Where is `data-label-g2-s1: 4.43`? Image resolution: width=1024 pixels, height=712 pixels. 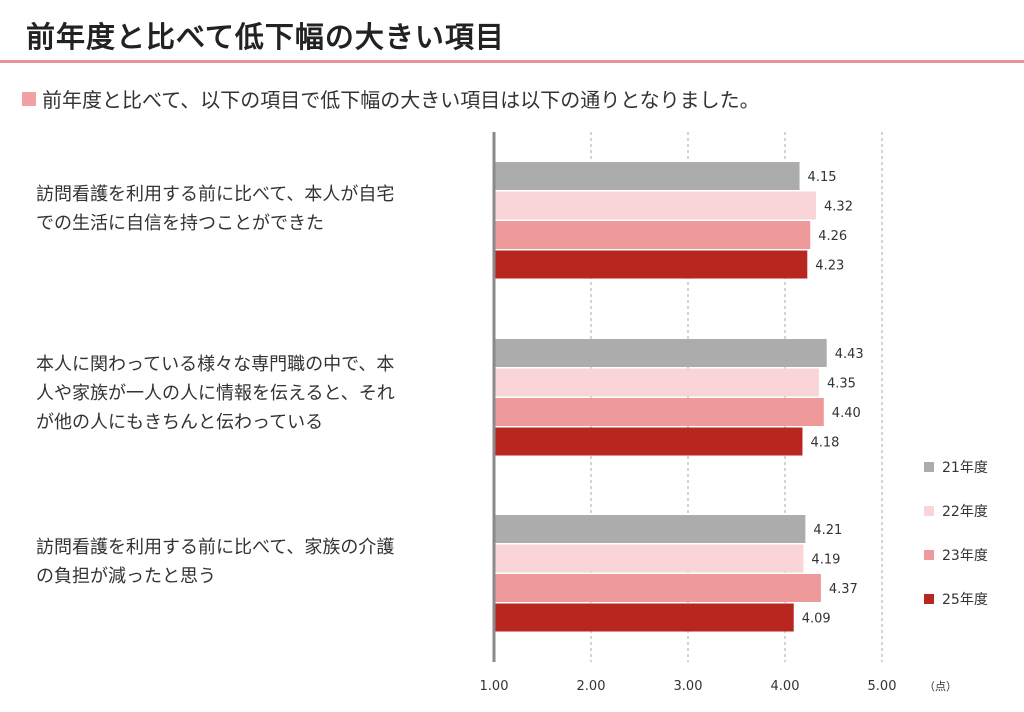
data-label-g2-s1: 4.43 is located at coordinates (849, 354).